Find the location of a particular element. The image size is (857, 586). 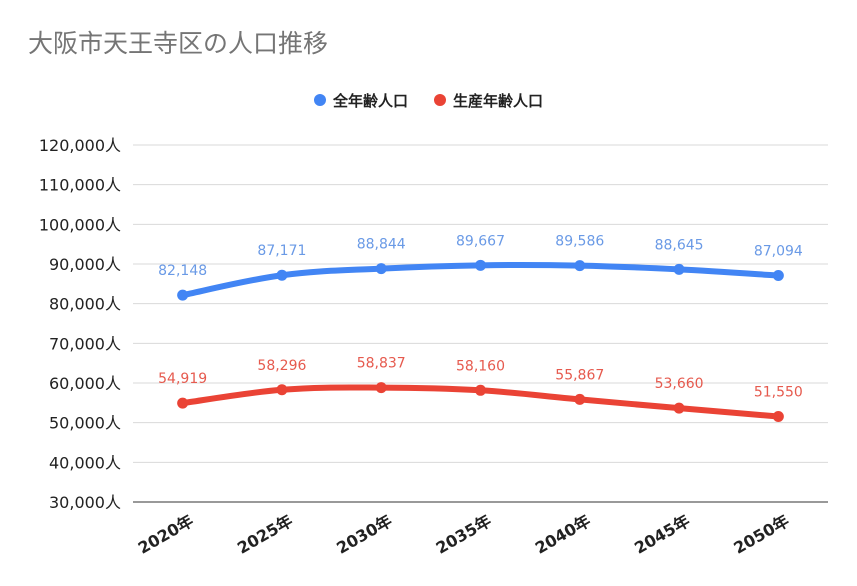

data-label-all-ages: 82,148 is located at coordinates (182, 271).